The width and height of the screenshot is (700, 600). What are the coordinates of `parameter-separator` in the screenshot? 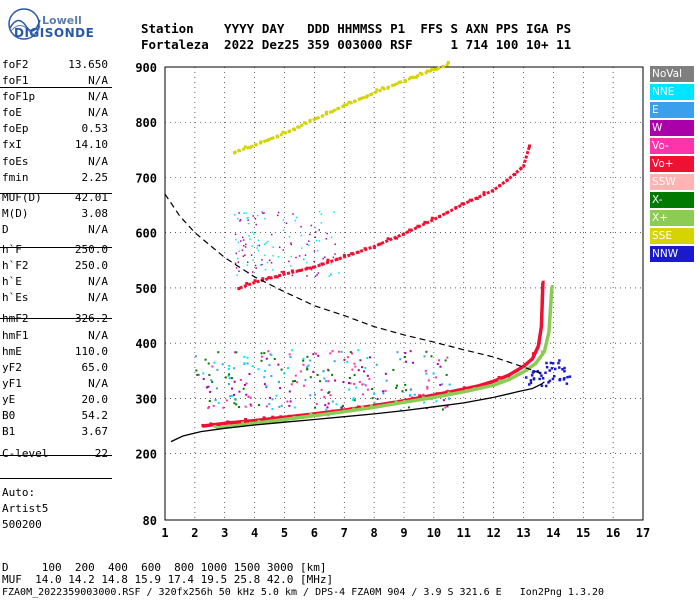 It's located at (56, 247).